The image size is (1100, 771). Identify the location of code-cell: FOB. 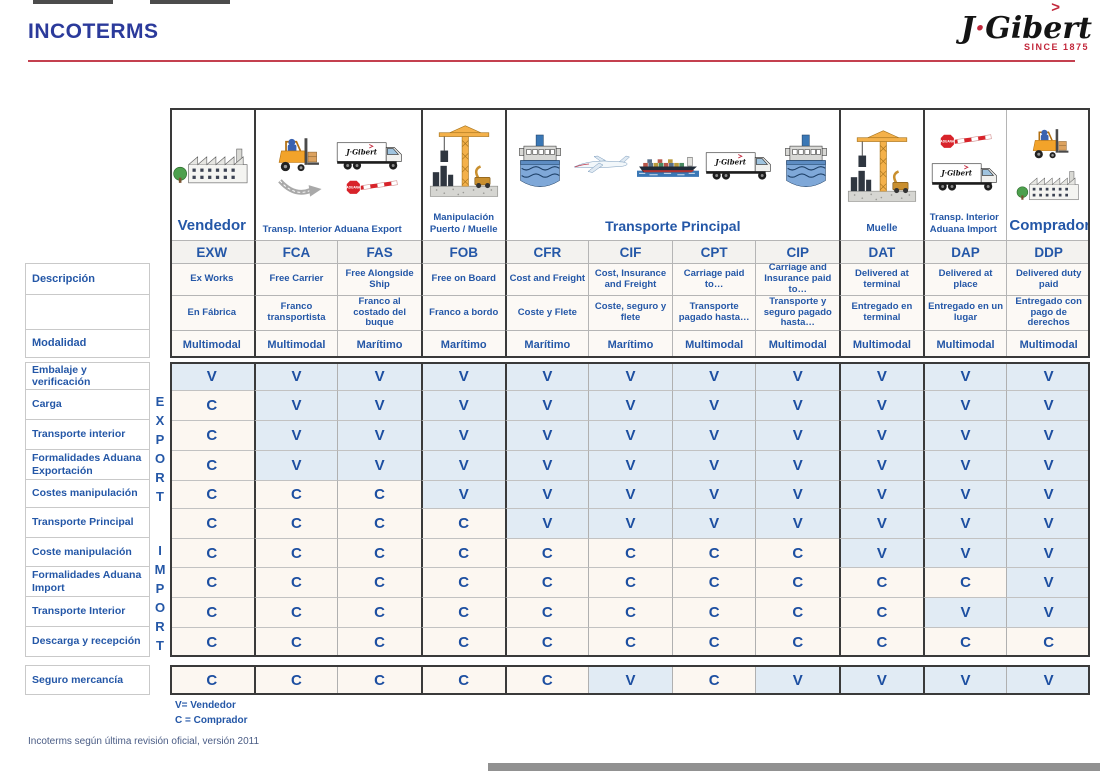
(462, 251).